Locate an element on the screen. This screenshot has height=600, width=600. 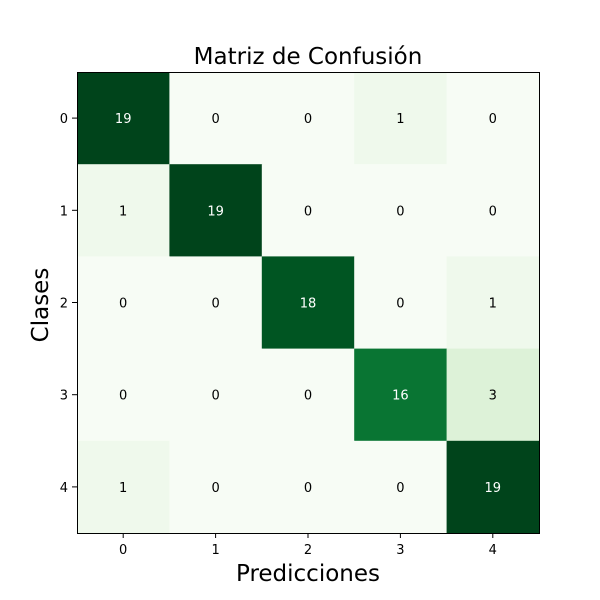
cell-value-label: 3 is located at coordinates (493, 396).